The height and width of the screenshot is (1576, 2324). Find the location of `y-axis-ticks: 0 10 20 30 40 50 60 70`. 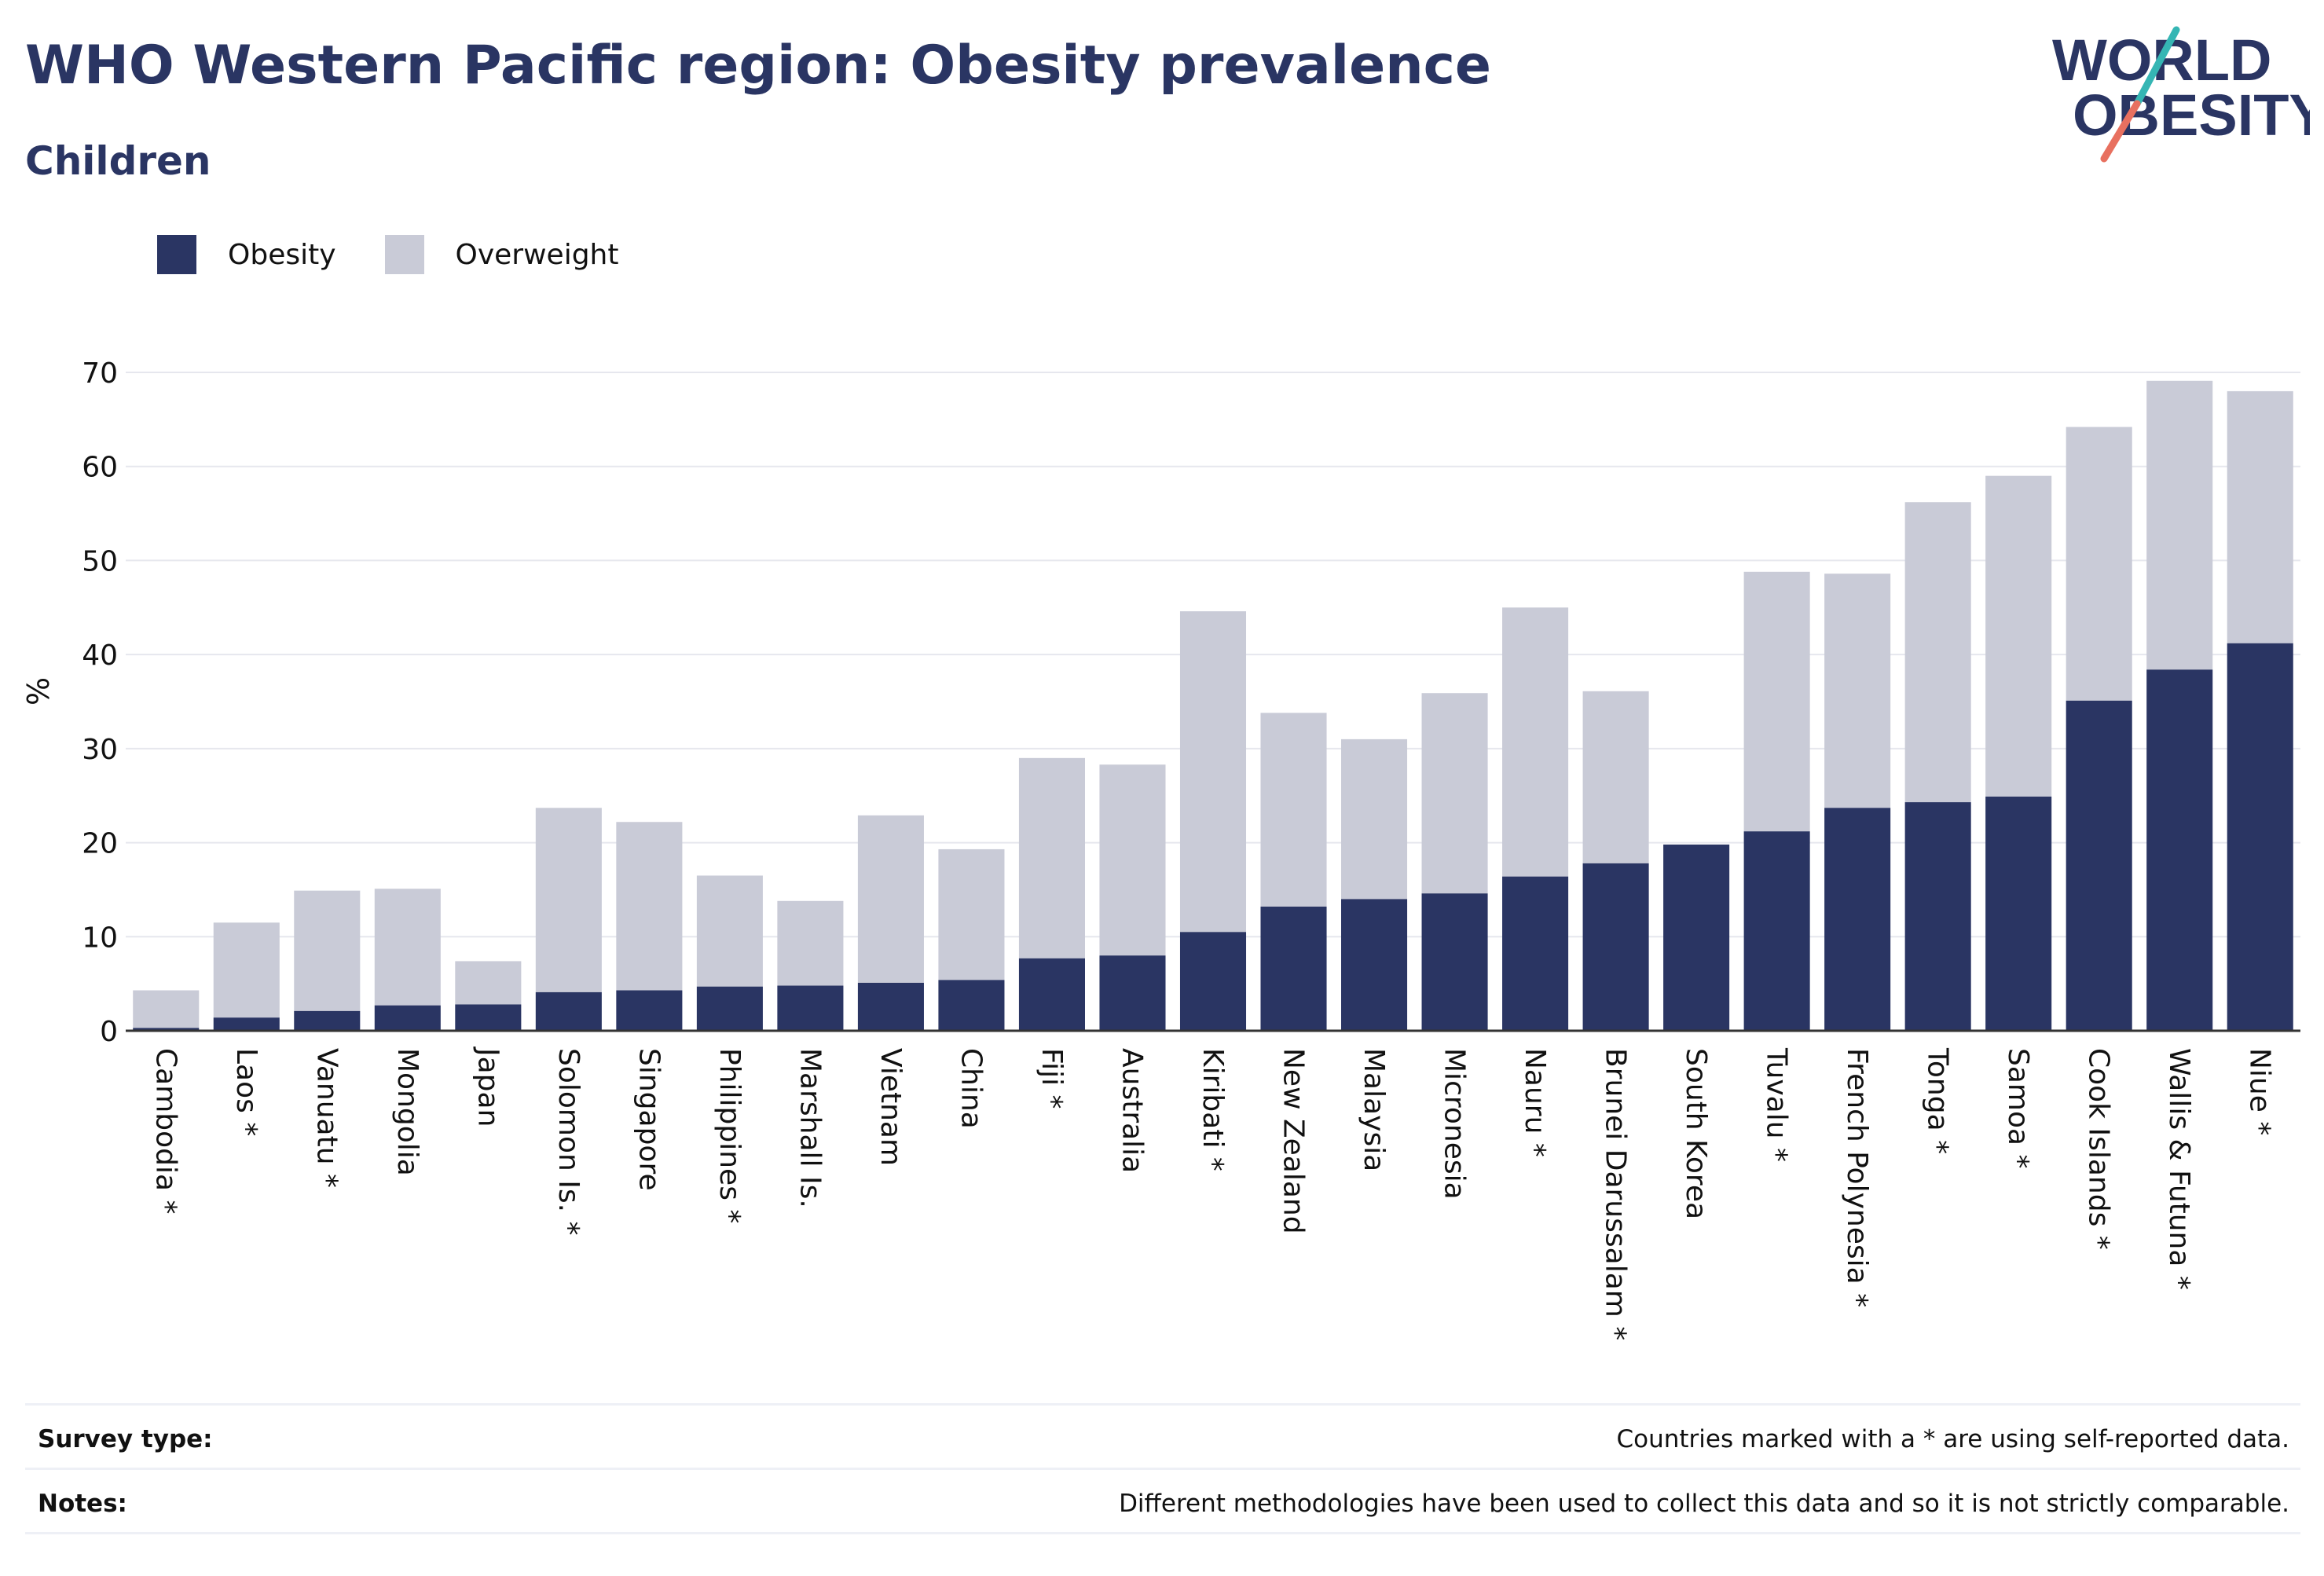

y-axis-ticks: 0 10 20 30 40 50 60 70 is located at coordinates (100, 702).